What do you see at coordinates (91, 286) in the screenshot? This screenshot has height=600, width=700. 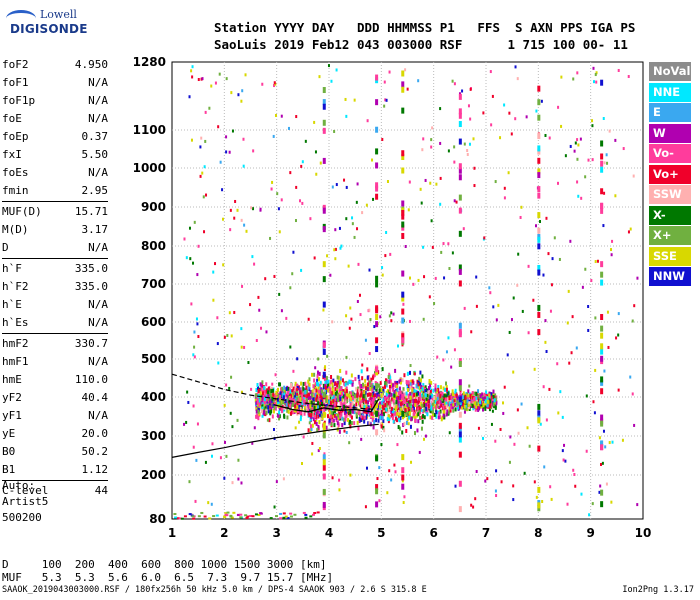 I see `param-value: 335.0` at bounding box center [91, 286].